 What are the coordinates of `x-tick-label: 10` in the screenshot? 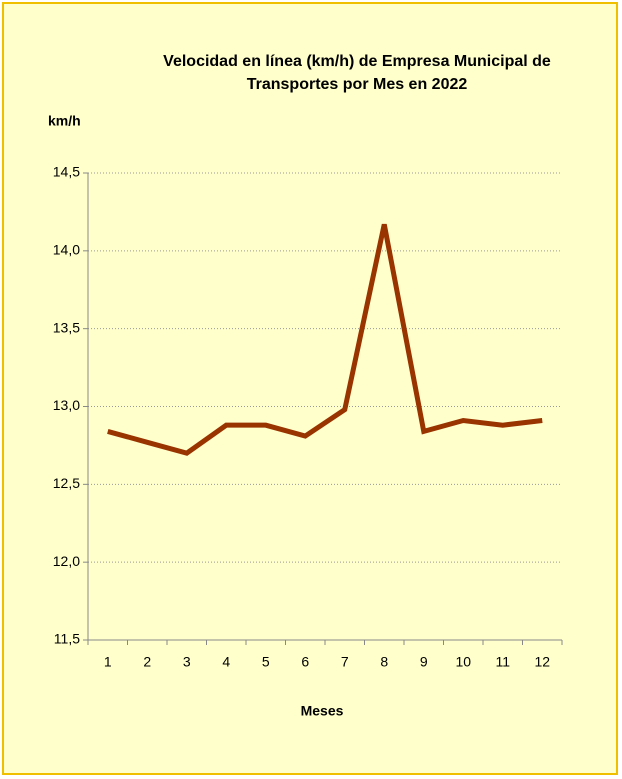 It's located at (463, 662).